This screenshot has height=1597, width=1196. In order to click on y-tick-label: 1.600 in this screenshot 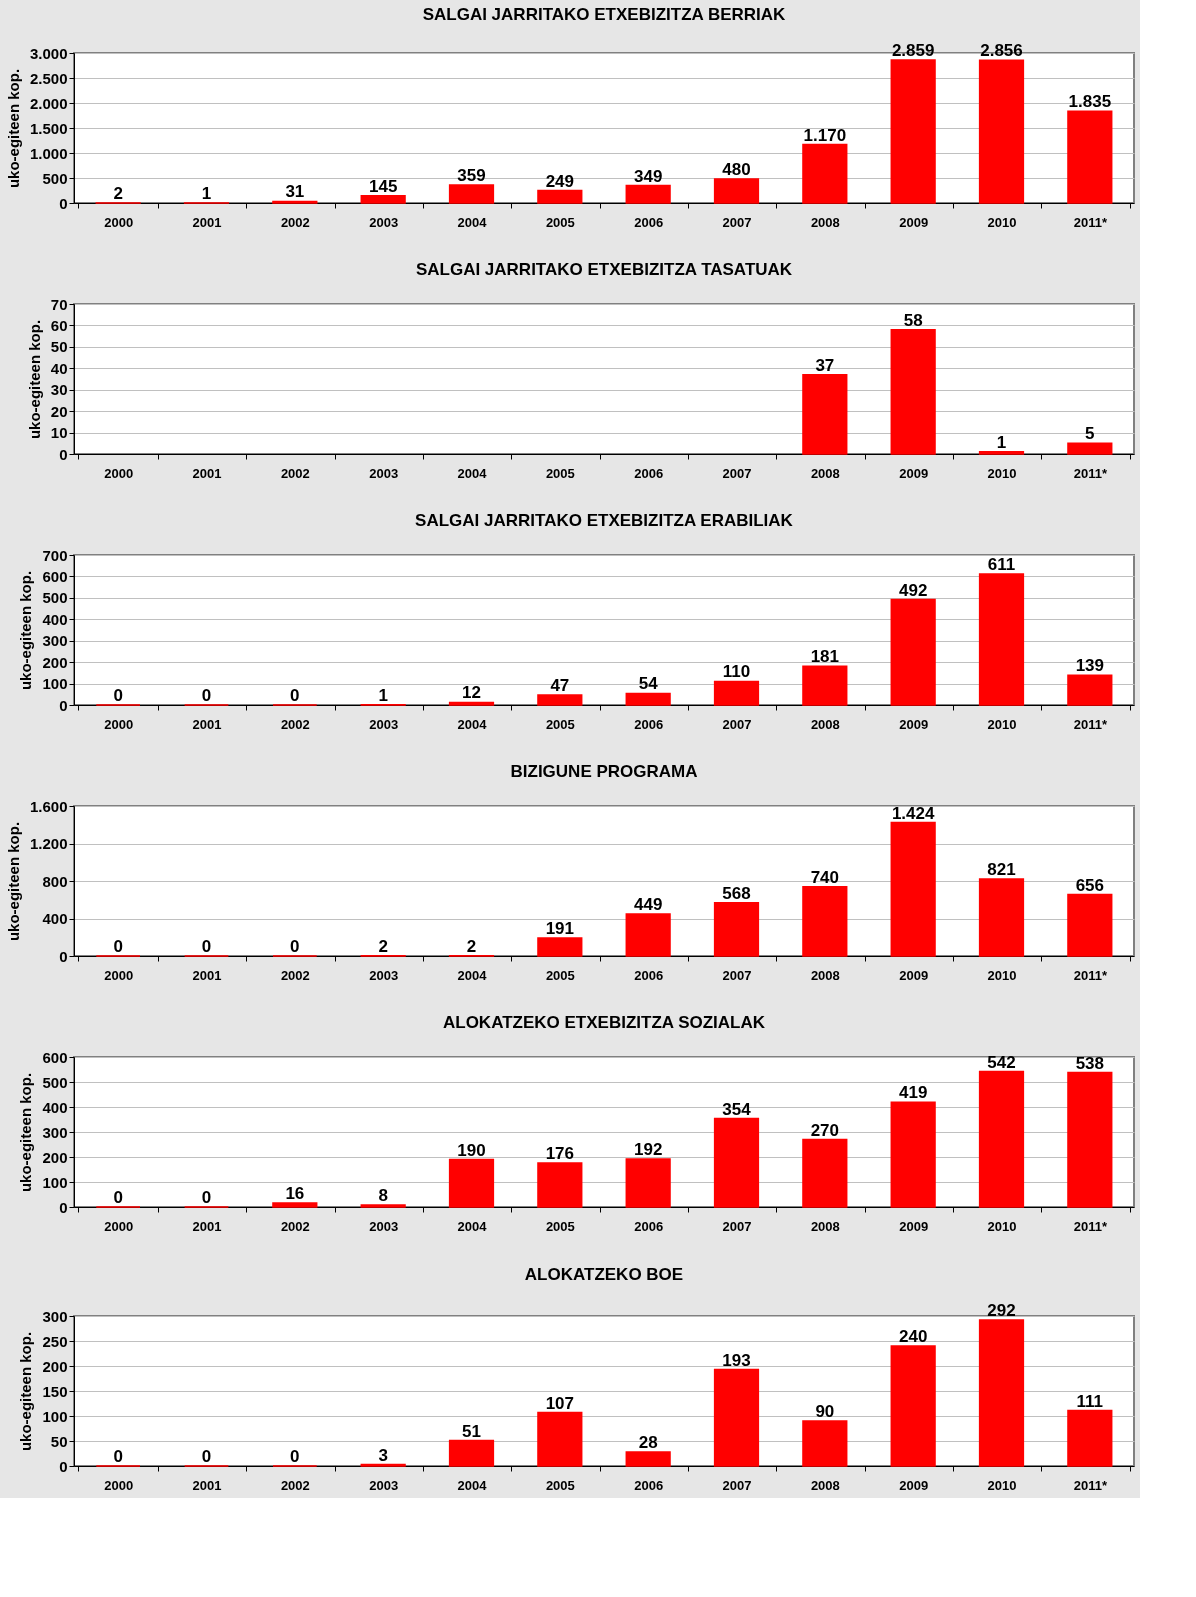, I will do `click(48, 806)`.